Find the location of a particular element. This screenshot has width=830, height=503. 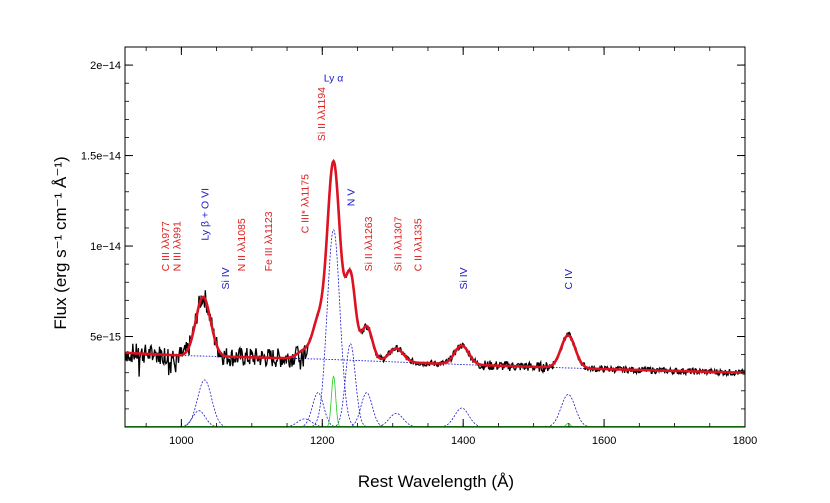

line-label-1: N V is located at coordinates (351, 198).